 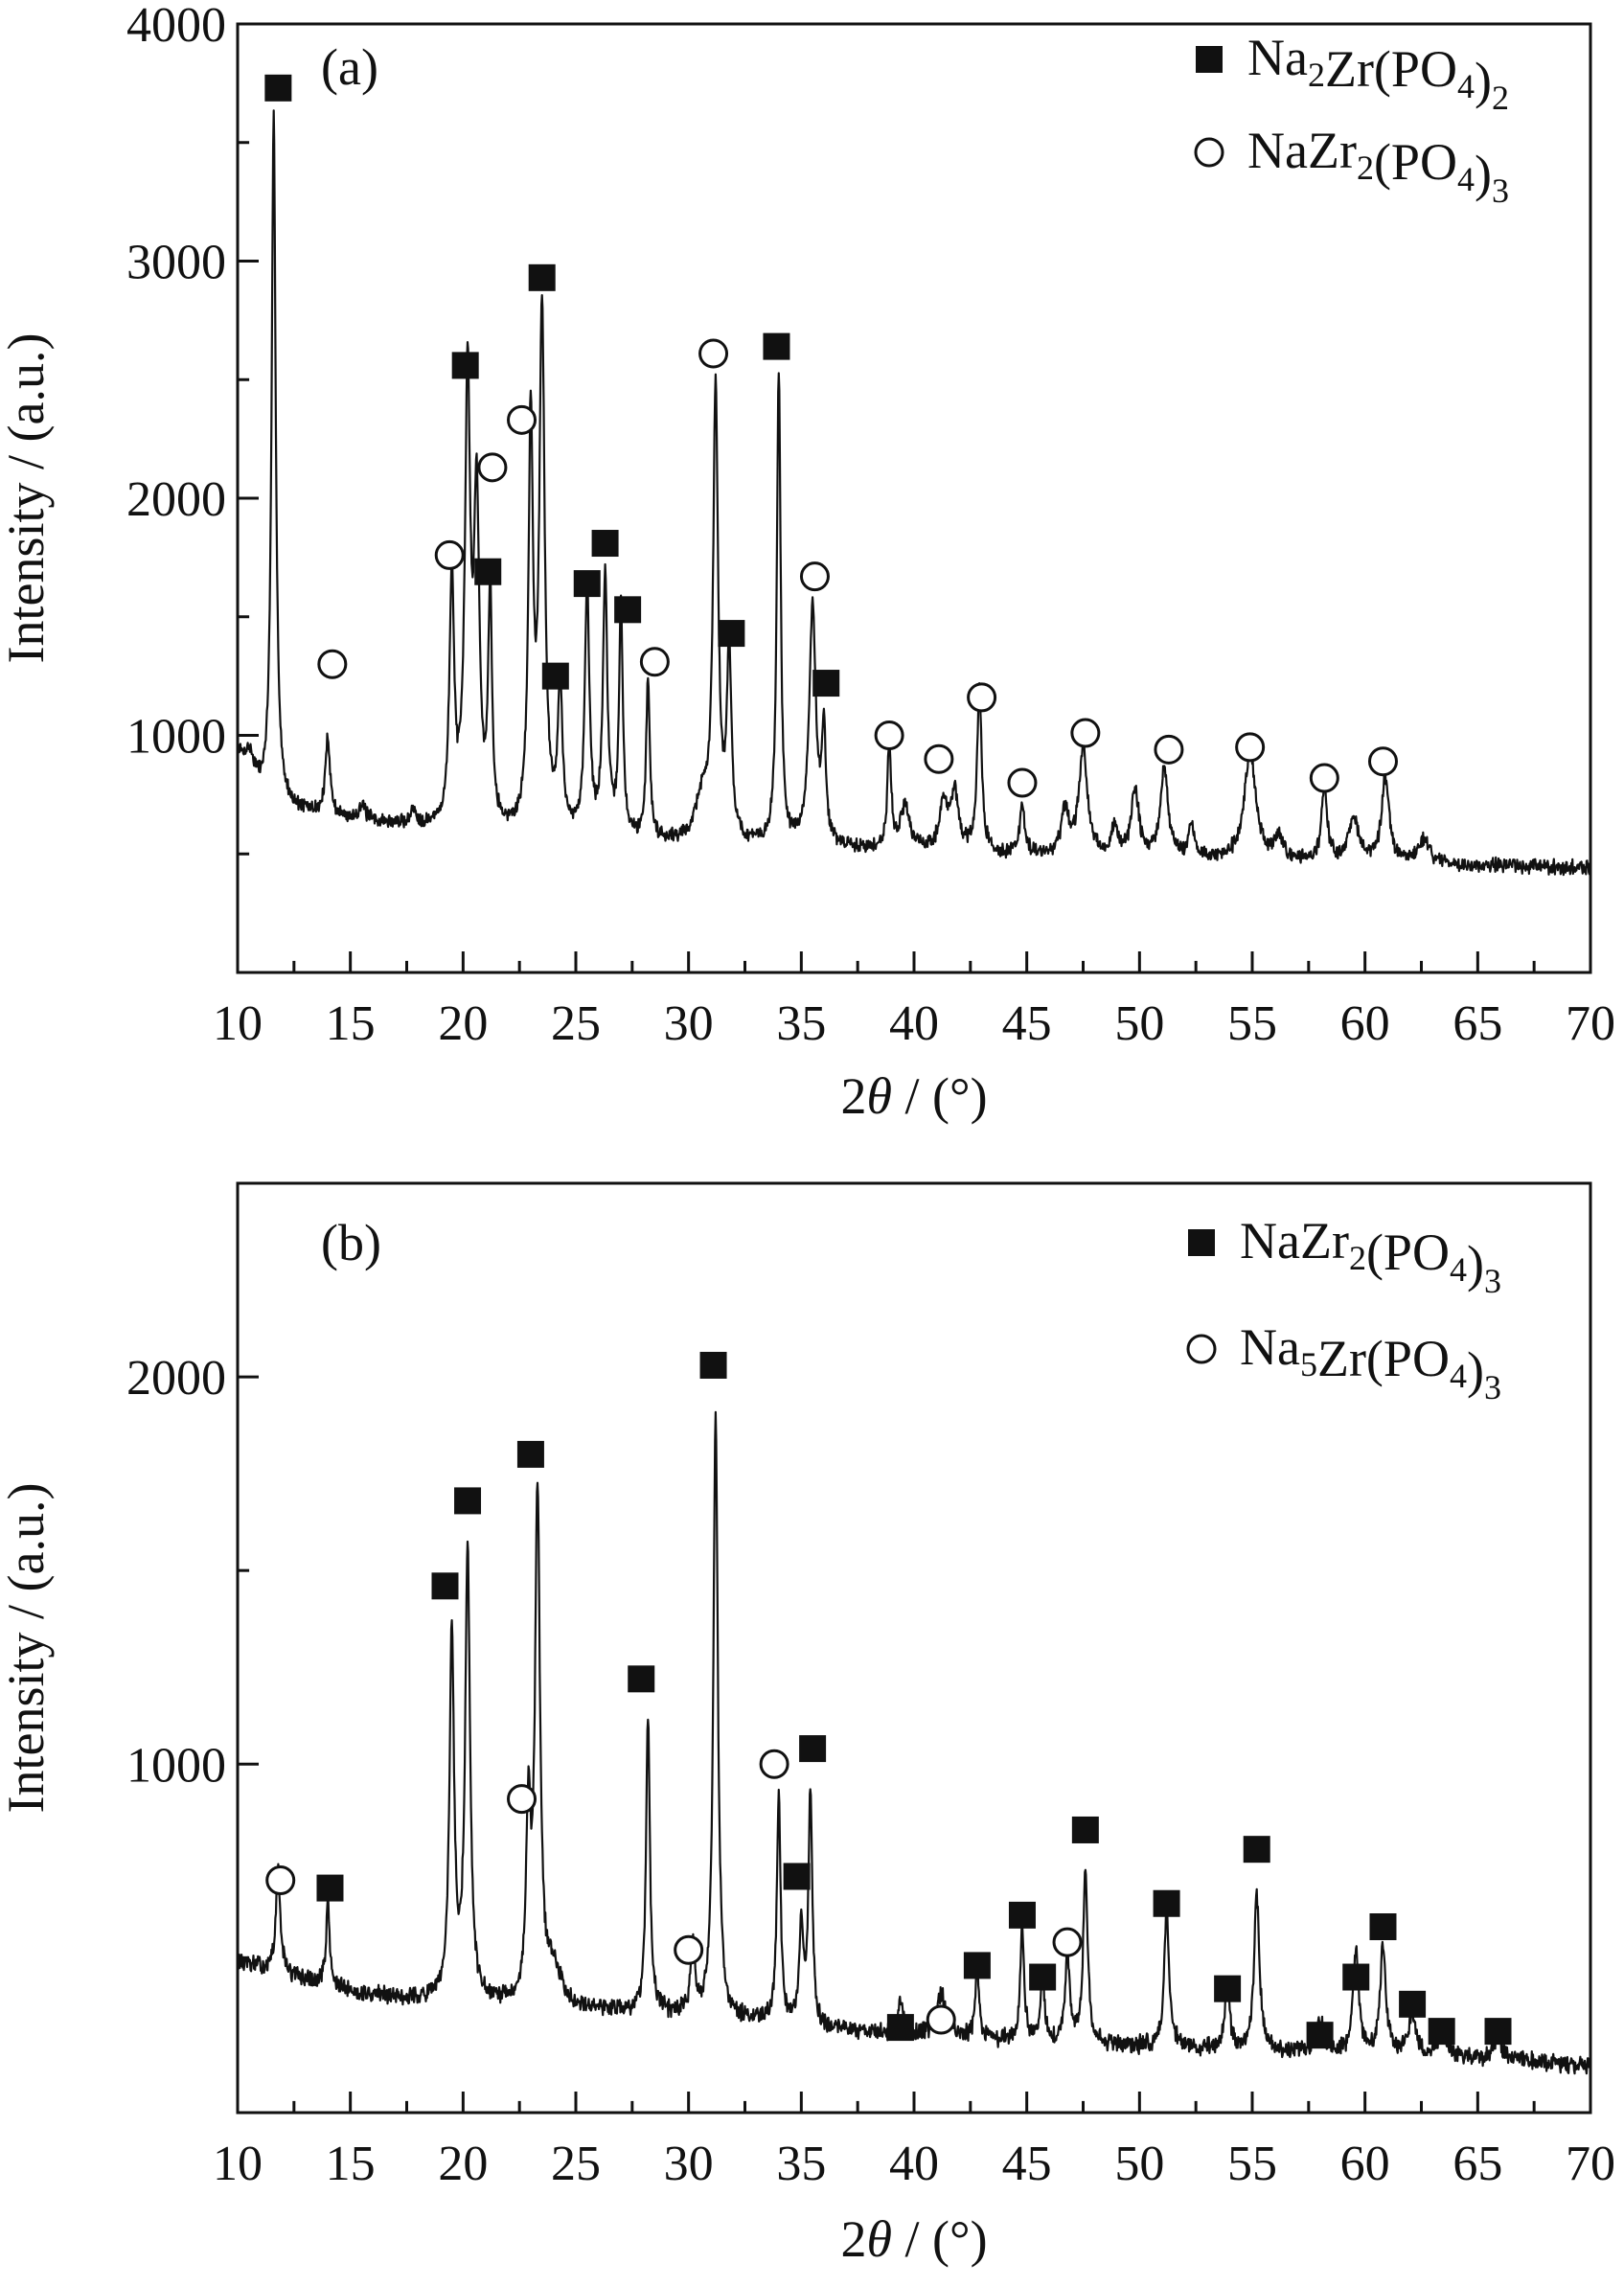 I want to click on legend-label: Na2Zr(PO4)2, so click(x=1378, y=73).